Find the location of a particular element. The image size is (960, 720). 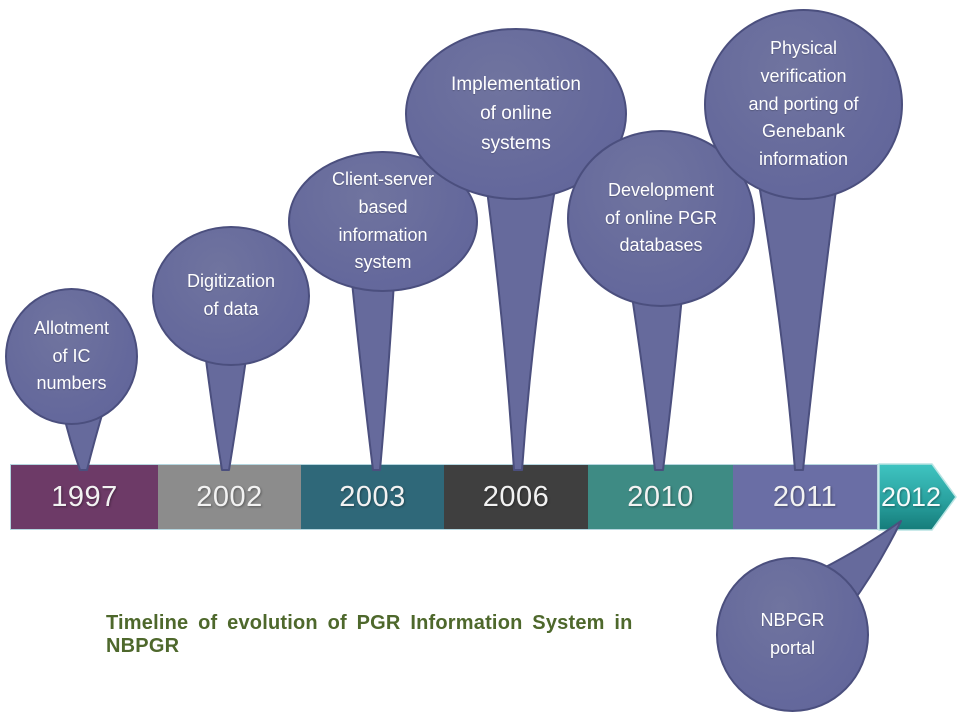

timeline-segment-2002: 2002 is located at coordinates (229, 497).